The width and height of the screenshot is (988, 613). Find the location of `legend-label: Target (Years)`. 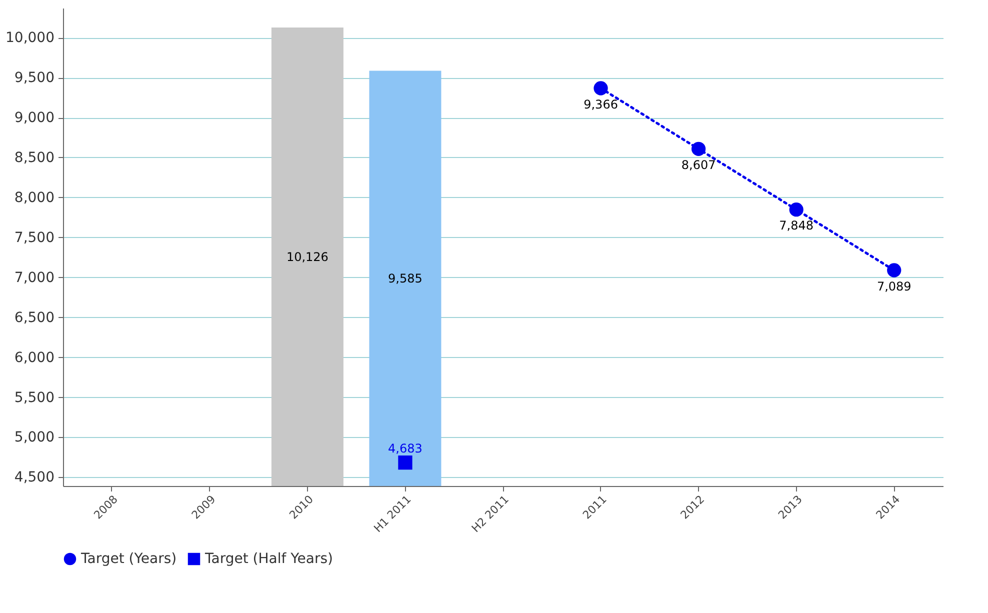

legend-label: Target (Years) is located at coordinates (128, 559).